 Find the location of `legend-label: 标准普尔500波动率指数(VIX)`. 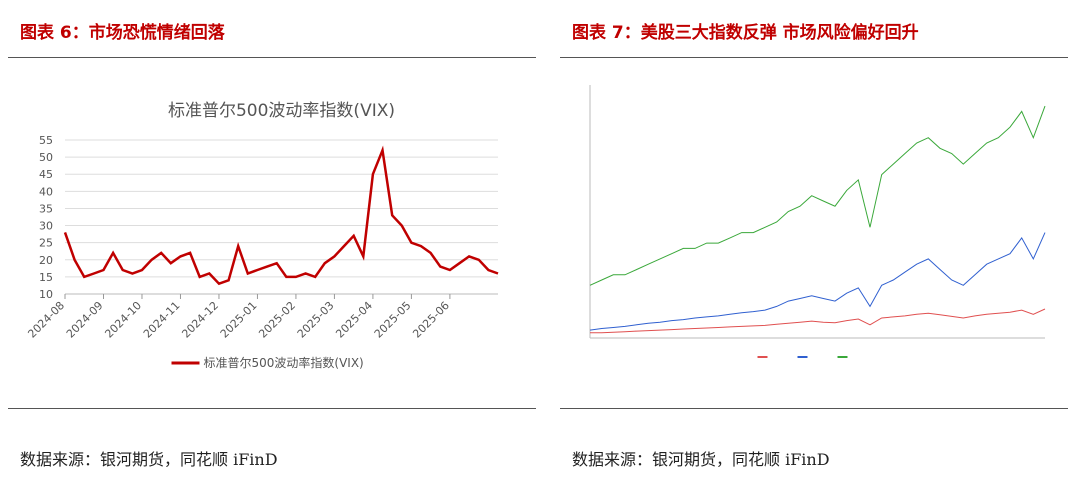

legend-label: 标准普尔500波动率指数(VIX) is located at coordinates (284, 362).